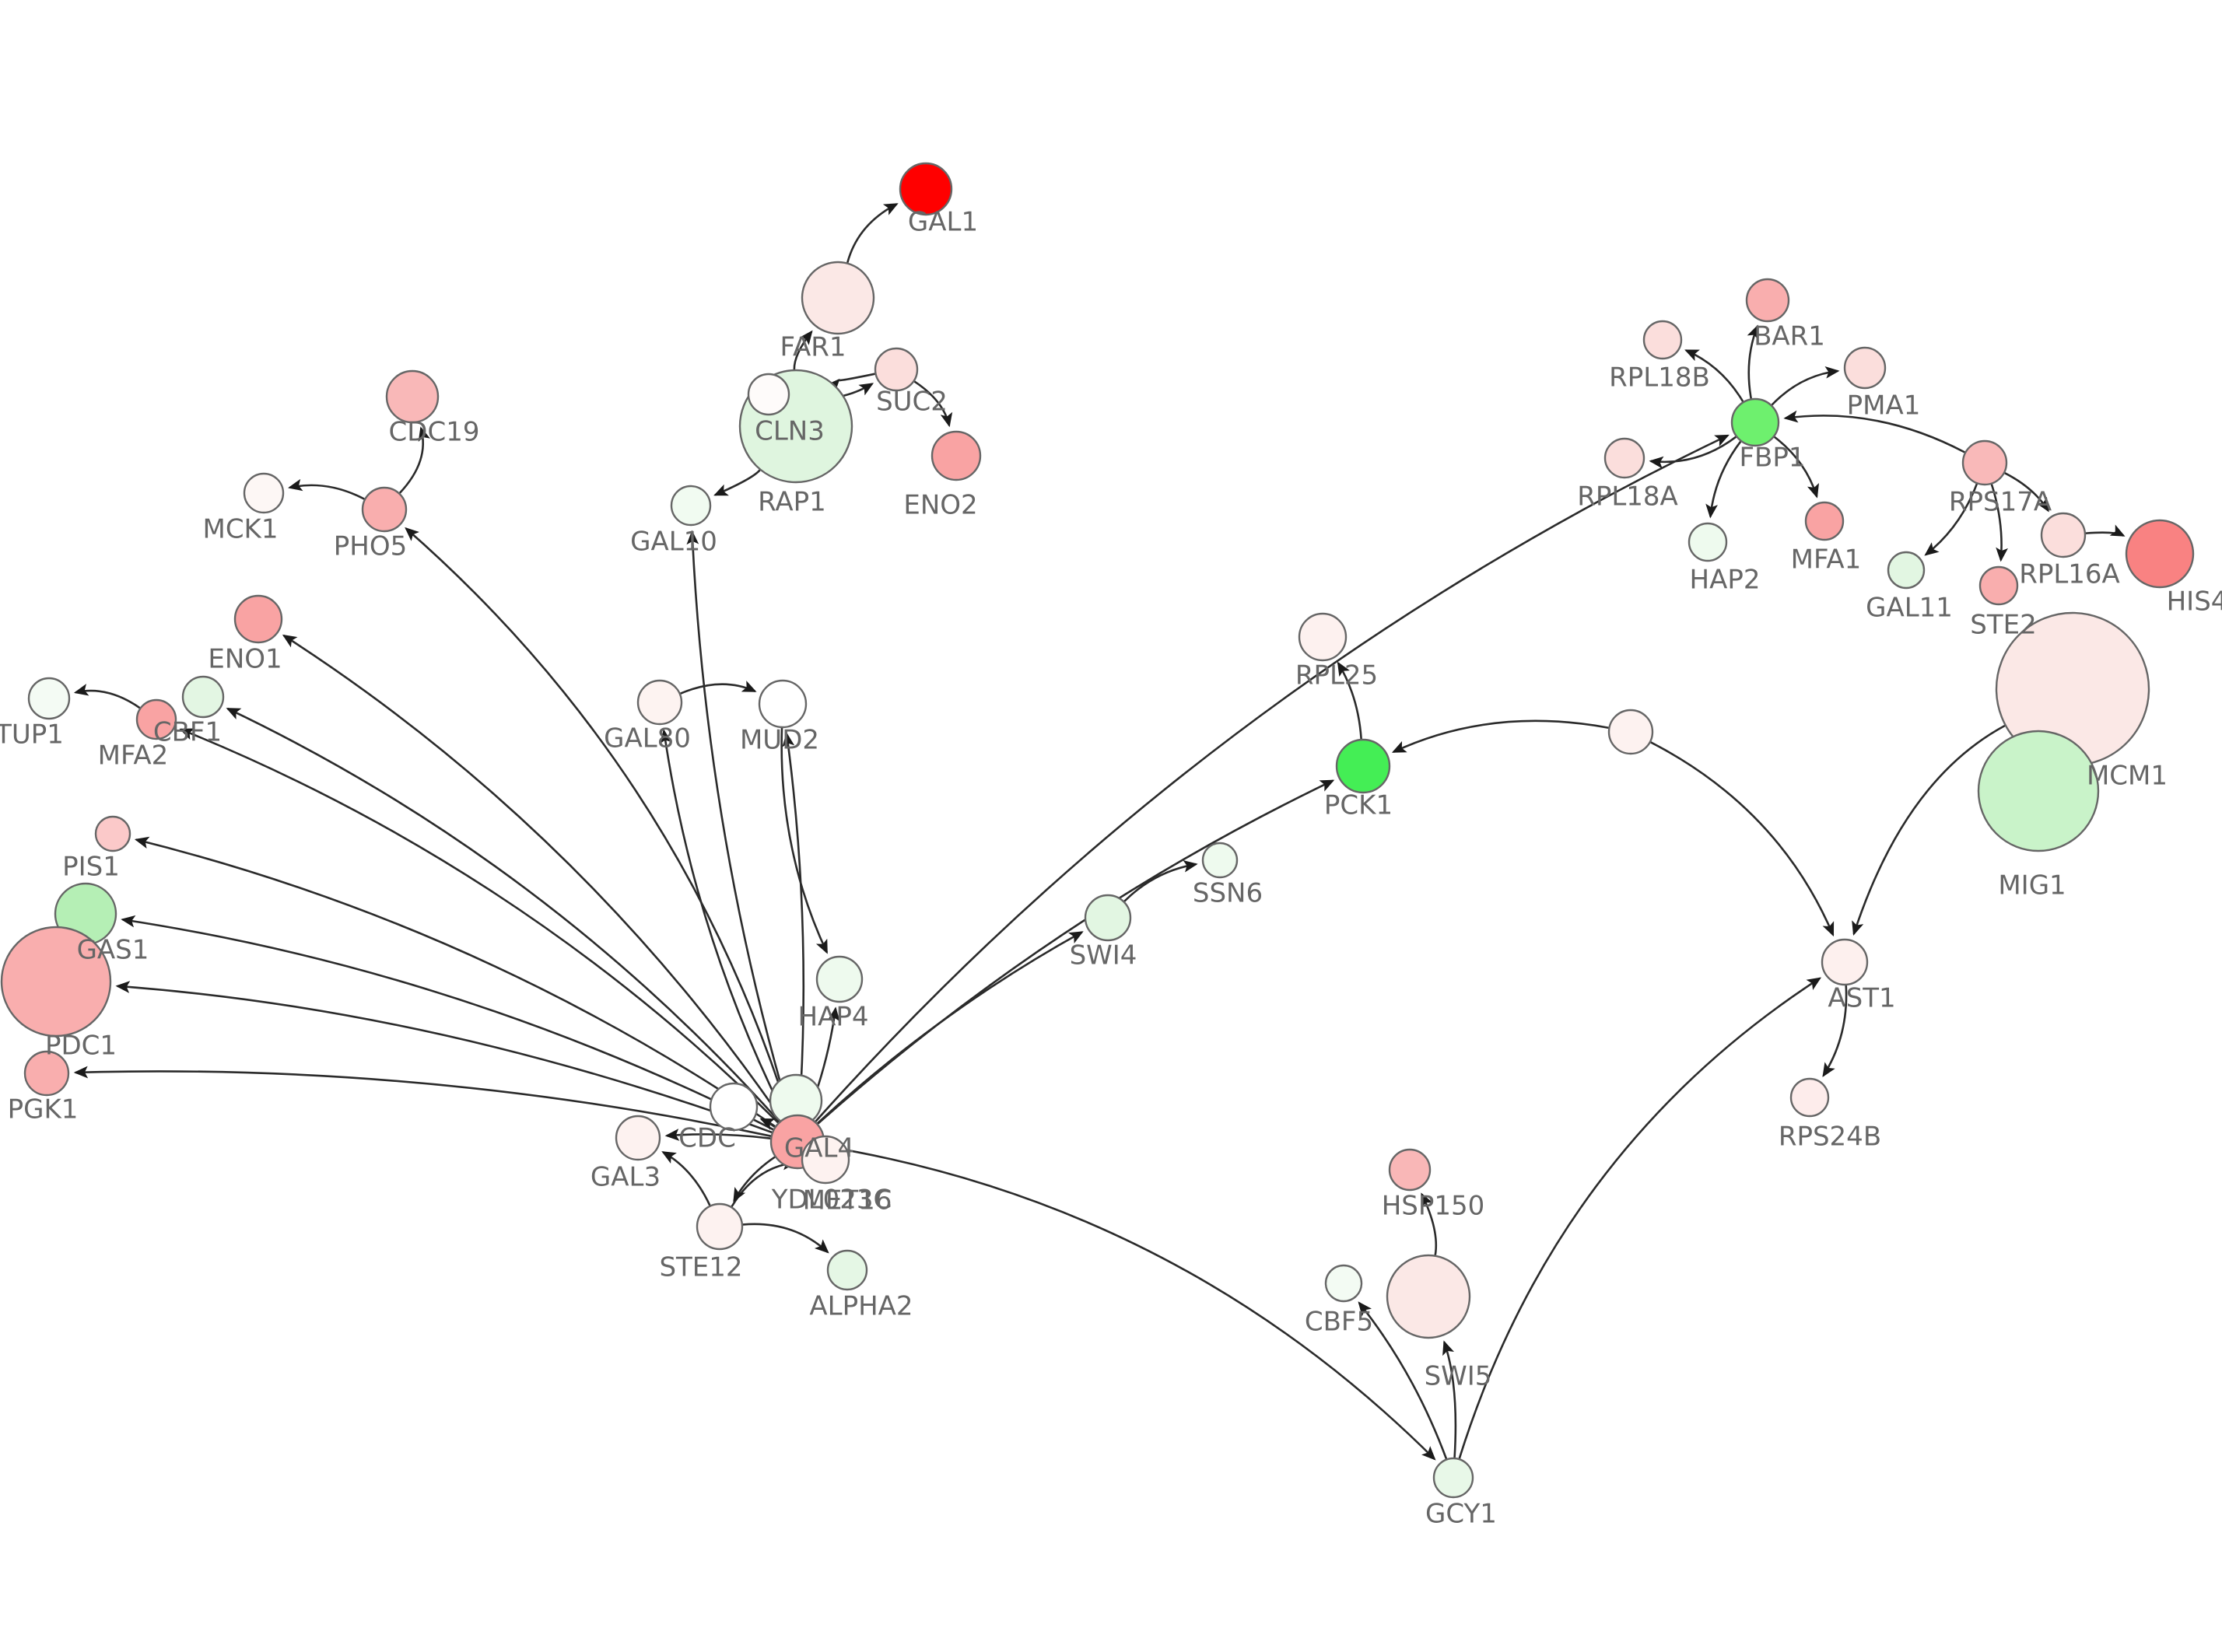 This screenshot has height=1652, width=2222. I want to click on node-hap2, so click(1708, 542).